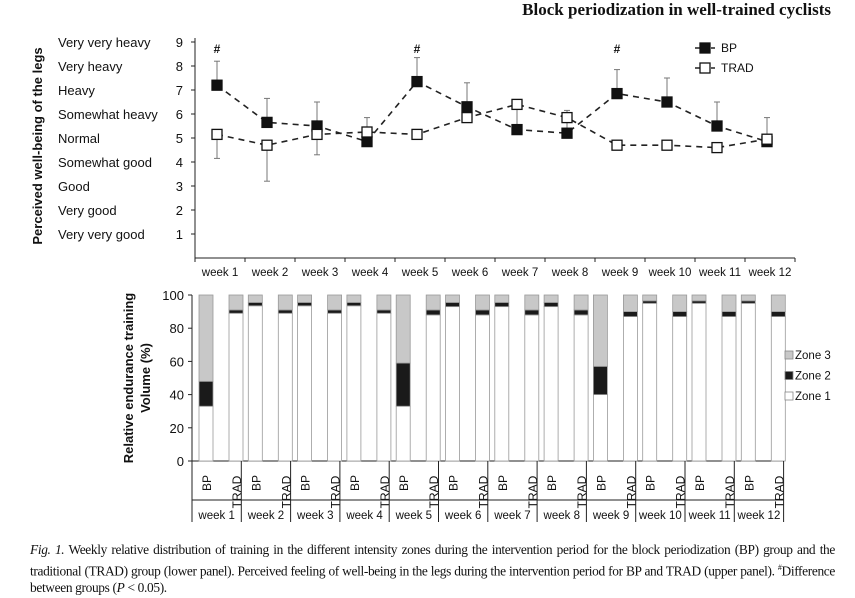  What do you see at coordinates (759, 516) in the screenshot?
I see `group-label: week 12` at bounding box center [759, 516].